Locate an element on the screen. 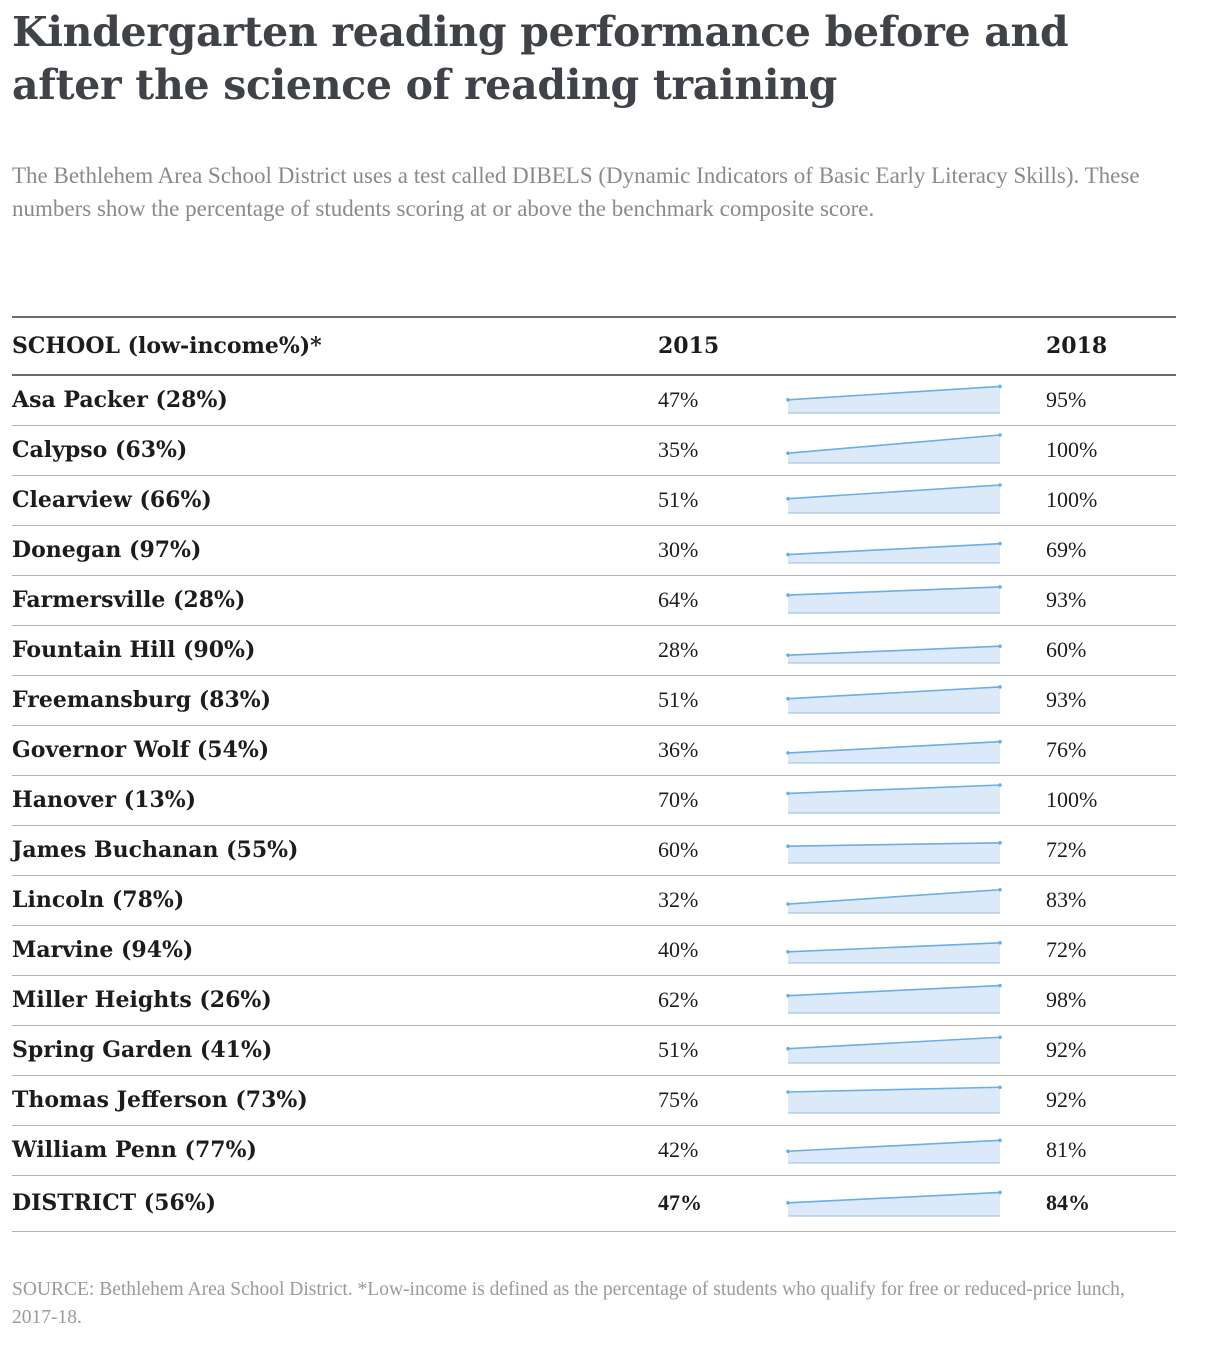  value-2018: 72% is located at coordinates (1066, 849).